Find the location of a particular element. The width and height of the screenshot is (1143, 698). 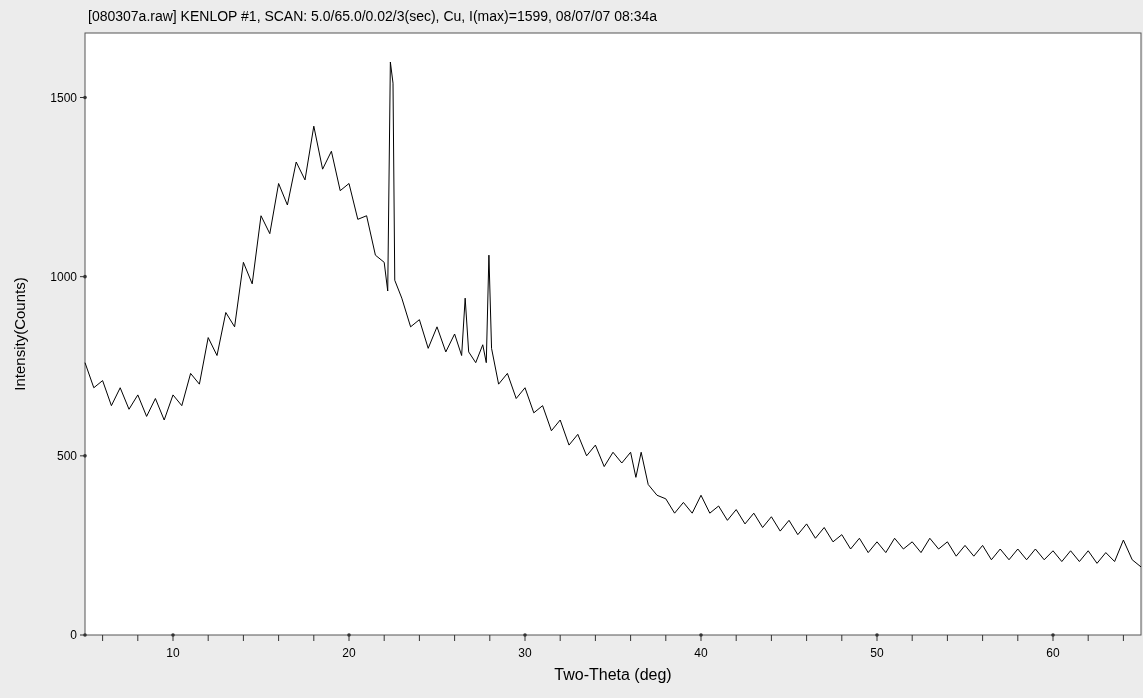

x-tick-label: 50 is located at coordinates (877, 653).